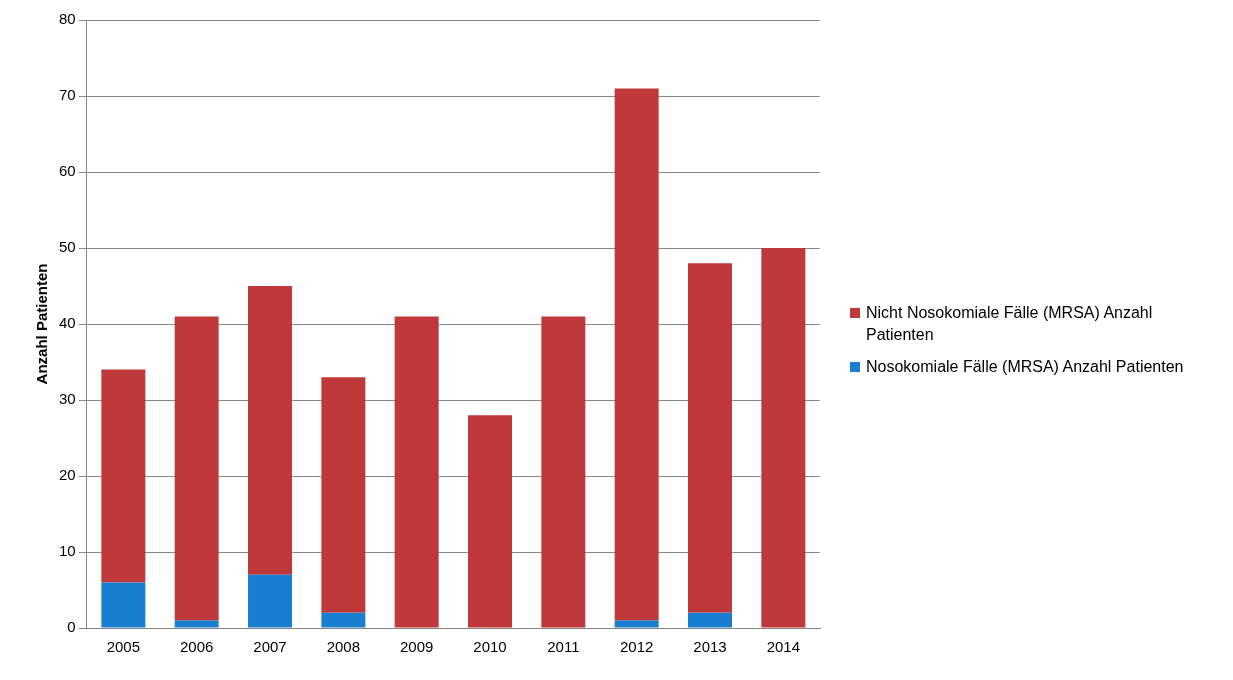 Image resolution: width=1233 pixels, height=680 pixels. I want to click on x-tick-label: 2013, so click(710, 647).